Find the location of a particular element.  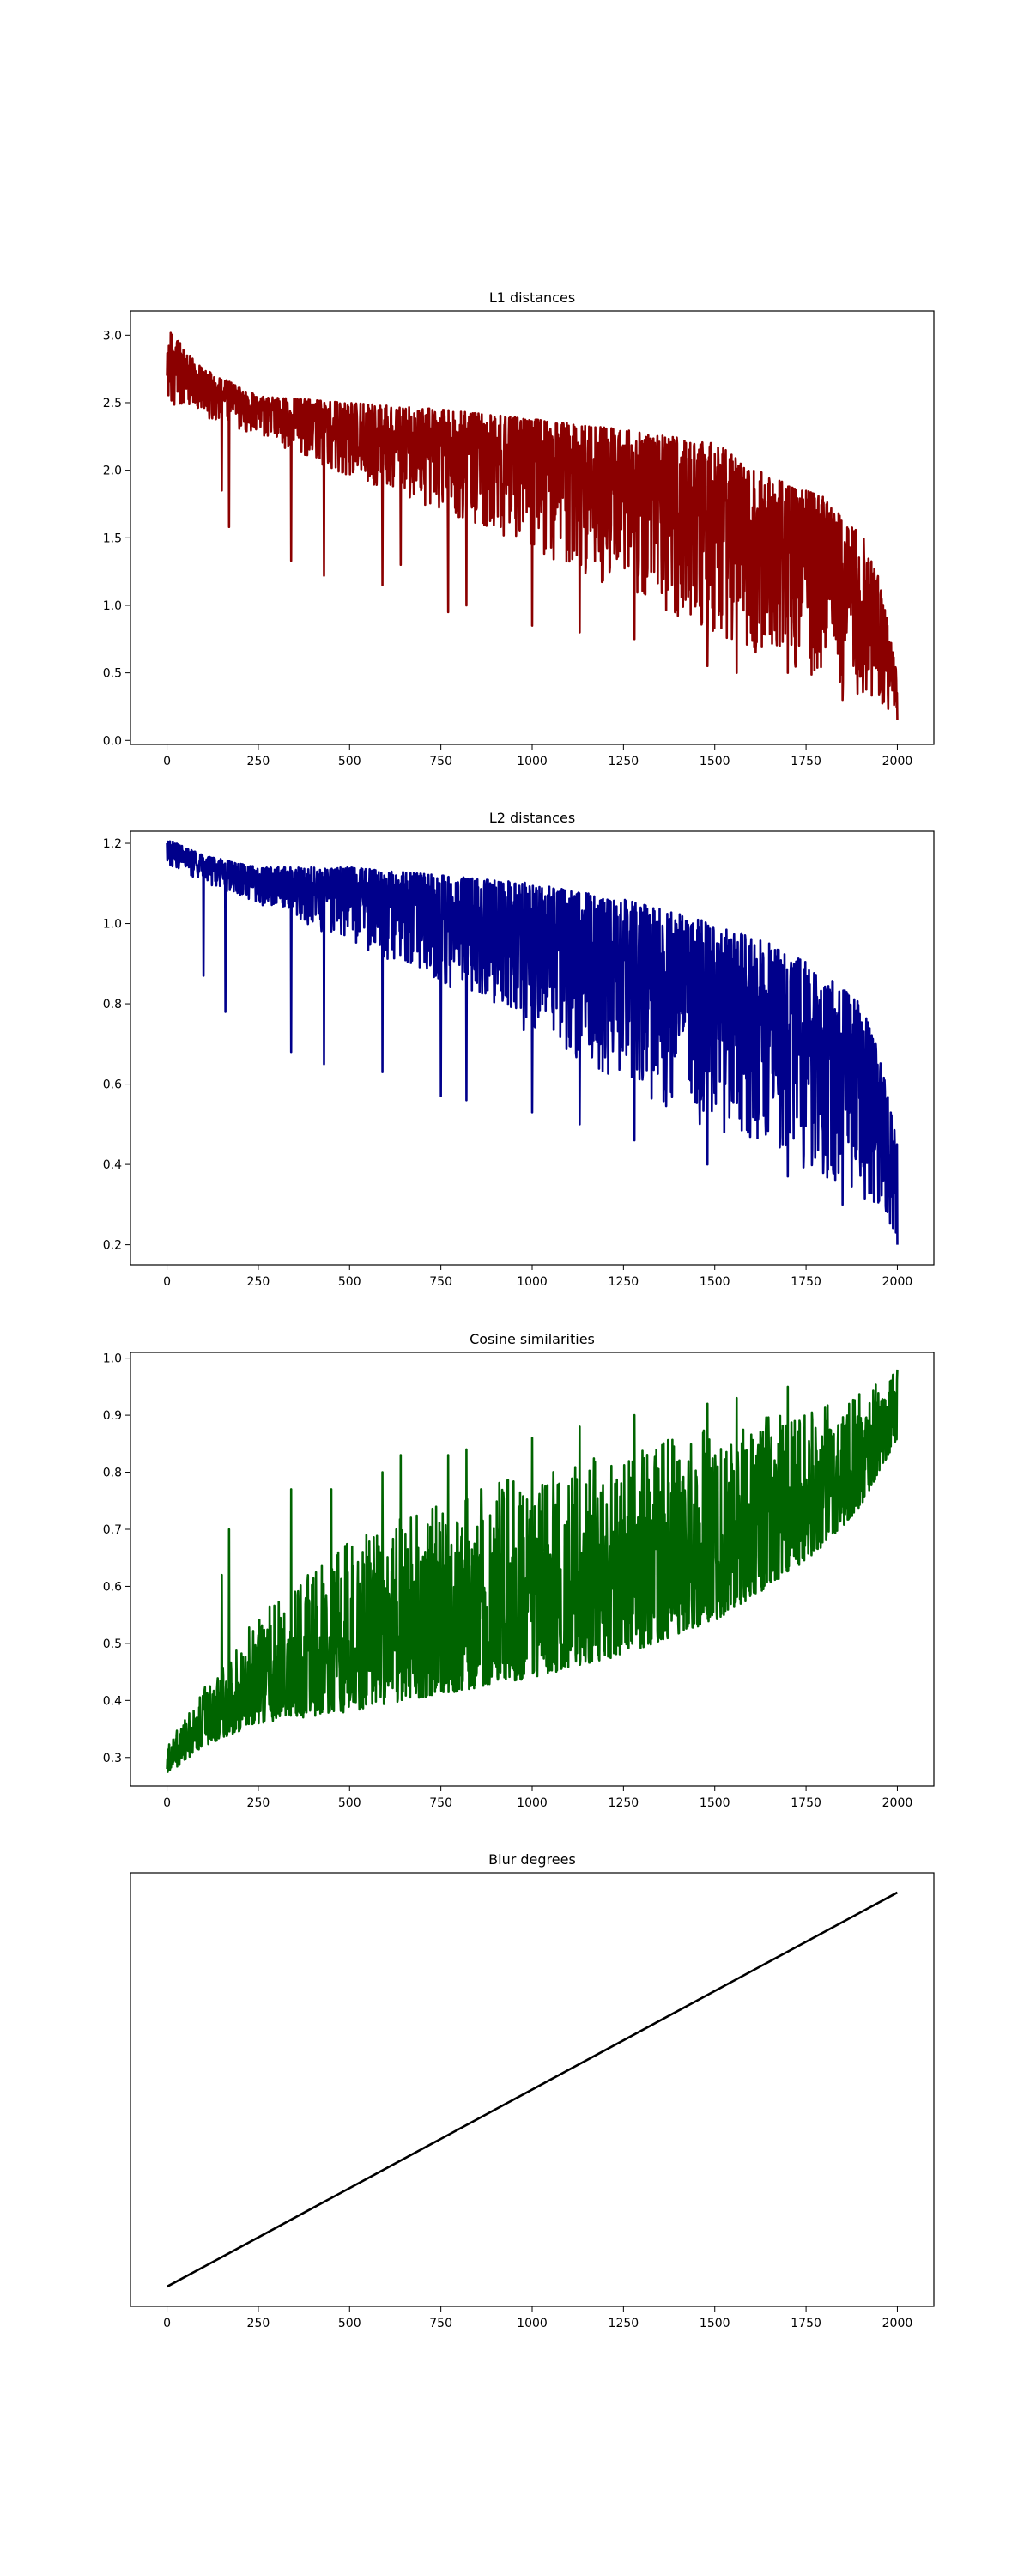

y-tick-label: 0.9 is located at coordinates (112, 1416).